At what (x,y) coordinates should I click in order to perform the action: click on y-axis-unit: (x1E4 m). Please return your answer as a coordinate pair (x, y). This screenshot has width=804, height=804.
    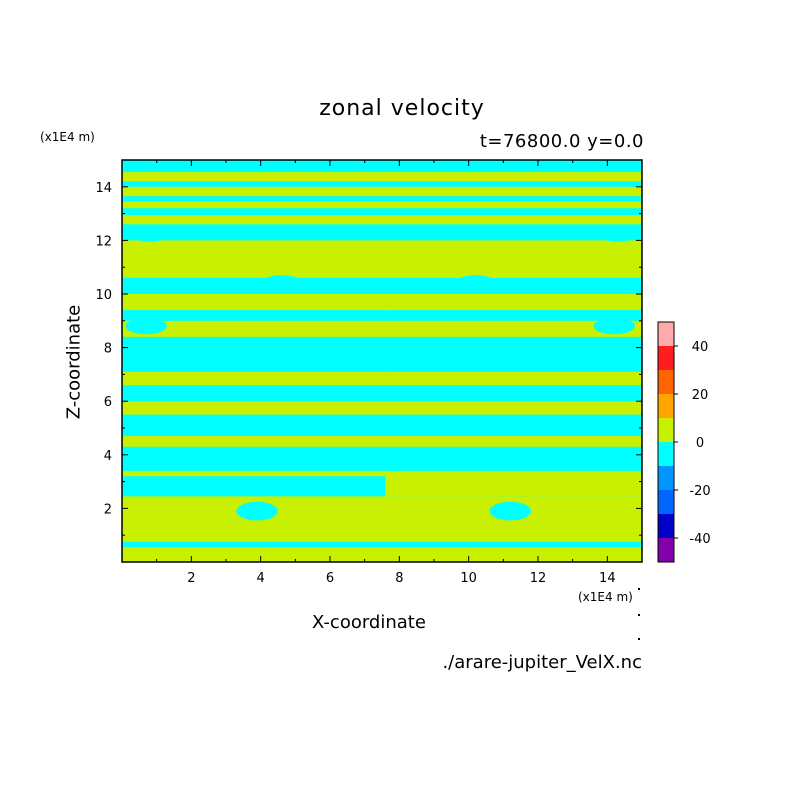
    Looking at the image, I should click on (67, 137).